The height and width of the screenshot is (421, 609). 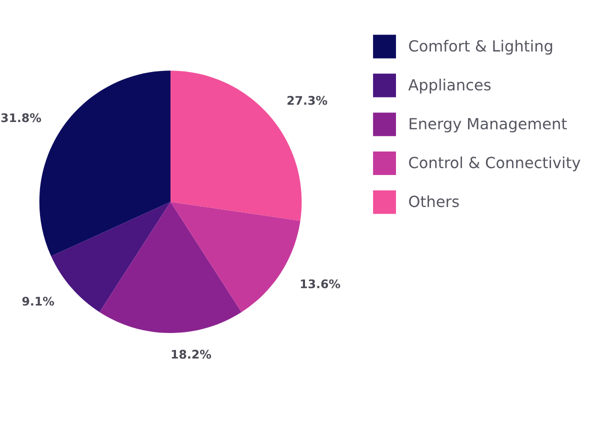 I want to click on legend-label: Appliances, so click(x=449, y=86).